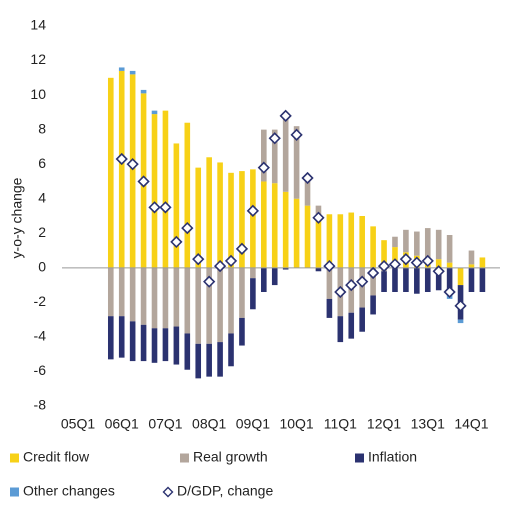 This screenshot has height=509, width=514. I want to click on legend-label: Other changes, so click(69, 491).